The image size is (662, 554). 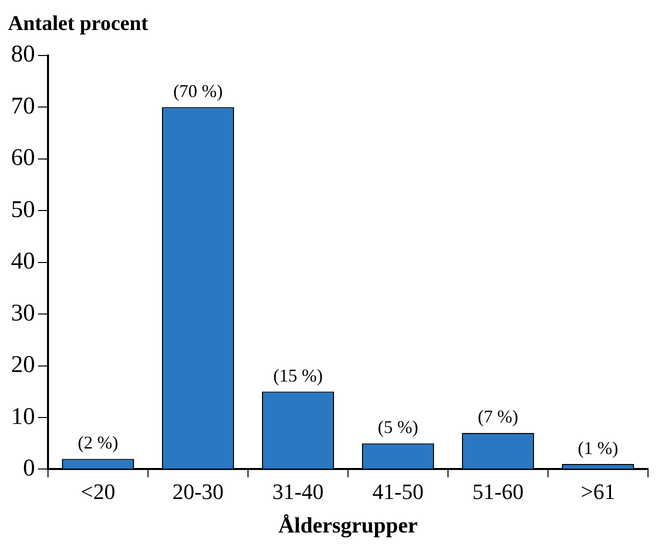 I want to click on y-tick-label: 80, so click(x=23, y=55).